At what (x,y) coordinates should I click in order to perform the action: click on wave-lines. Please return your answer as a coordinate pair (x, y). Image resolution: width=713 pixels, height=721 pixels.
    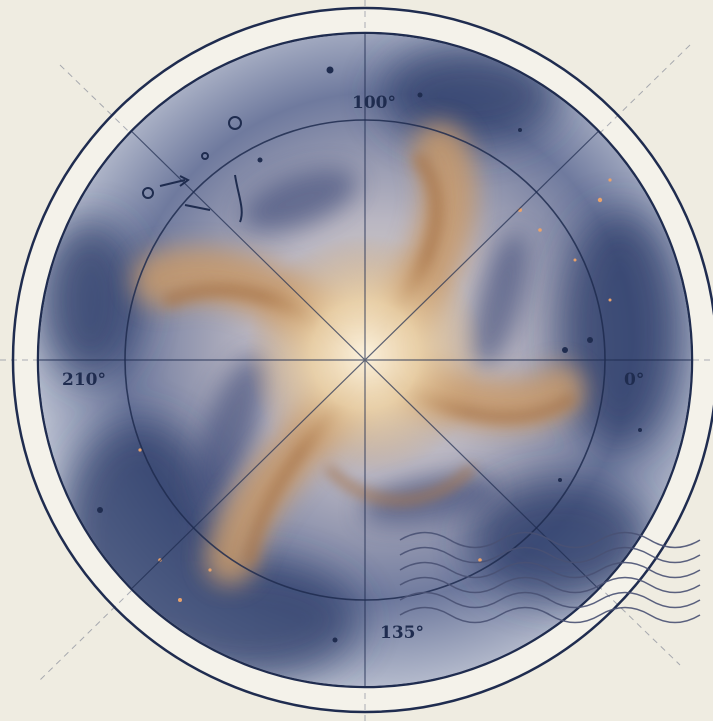
    Looking at the image, I should click on (550, 577).